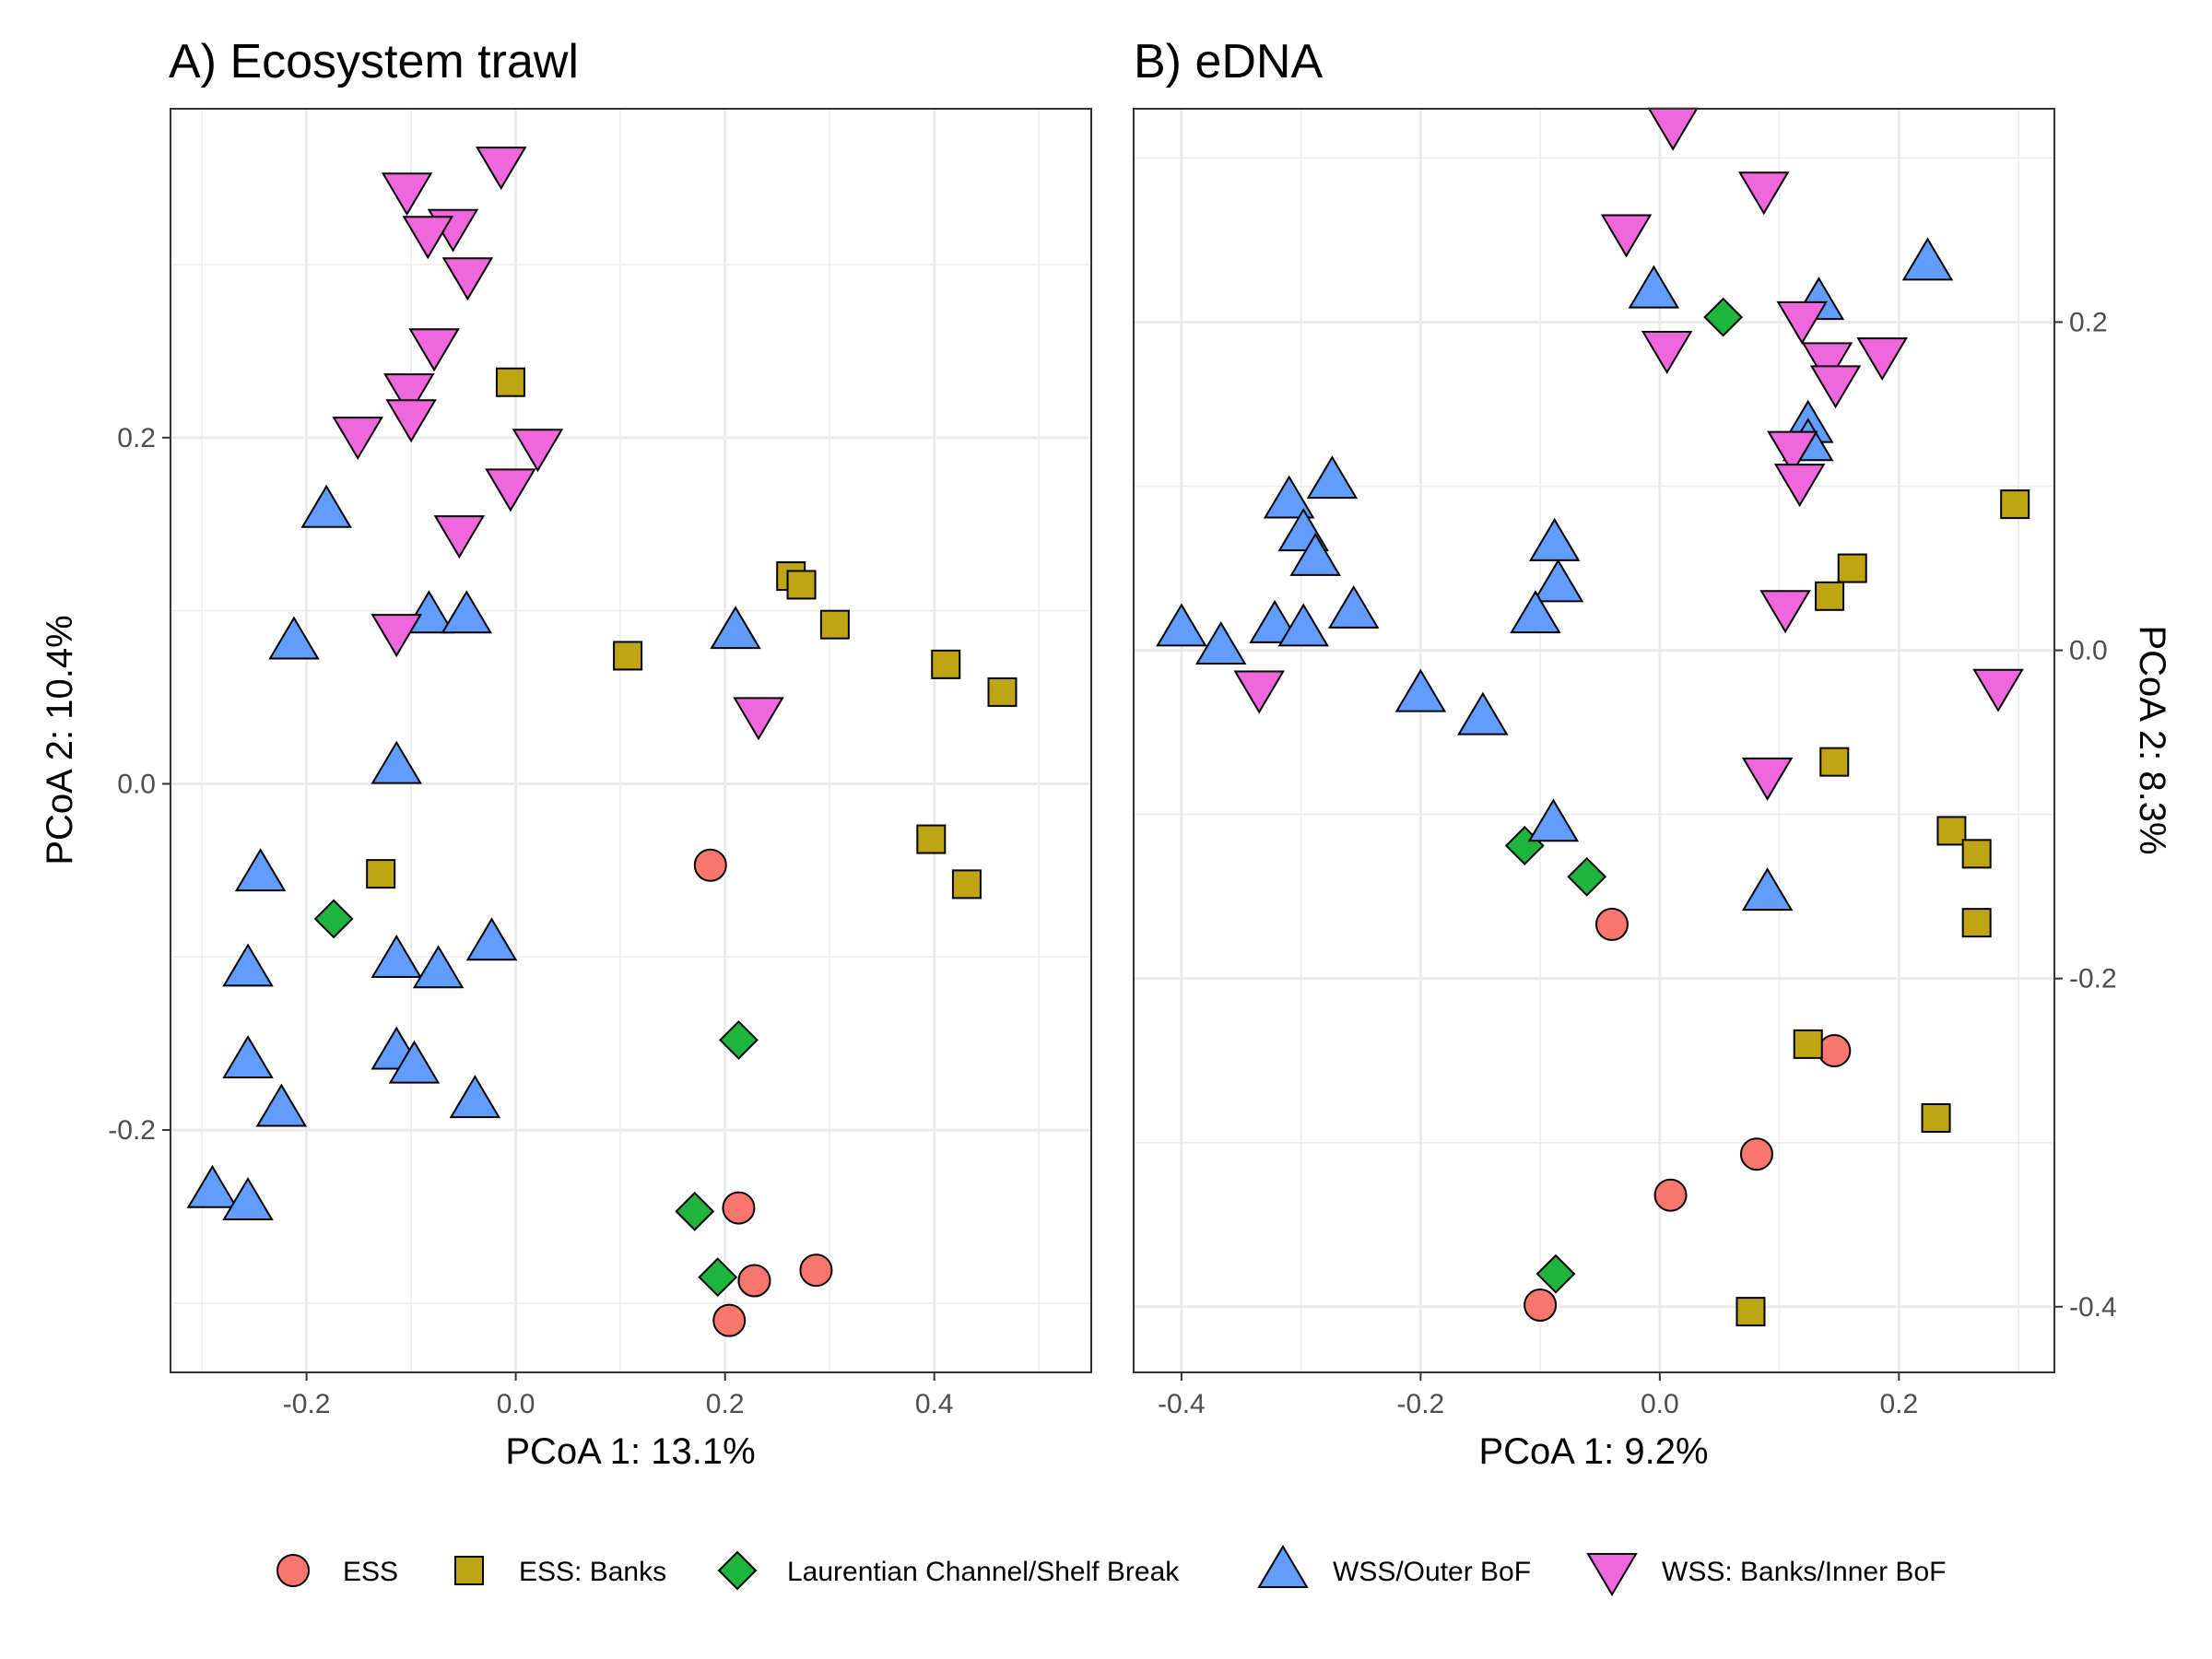 Image resolution: width=2212 pixels, height=1659 pixels. I want to click on x-tick-label: 0.2, so click(725, 1404).